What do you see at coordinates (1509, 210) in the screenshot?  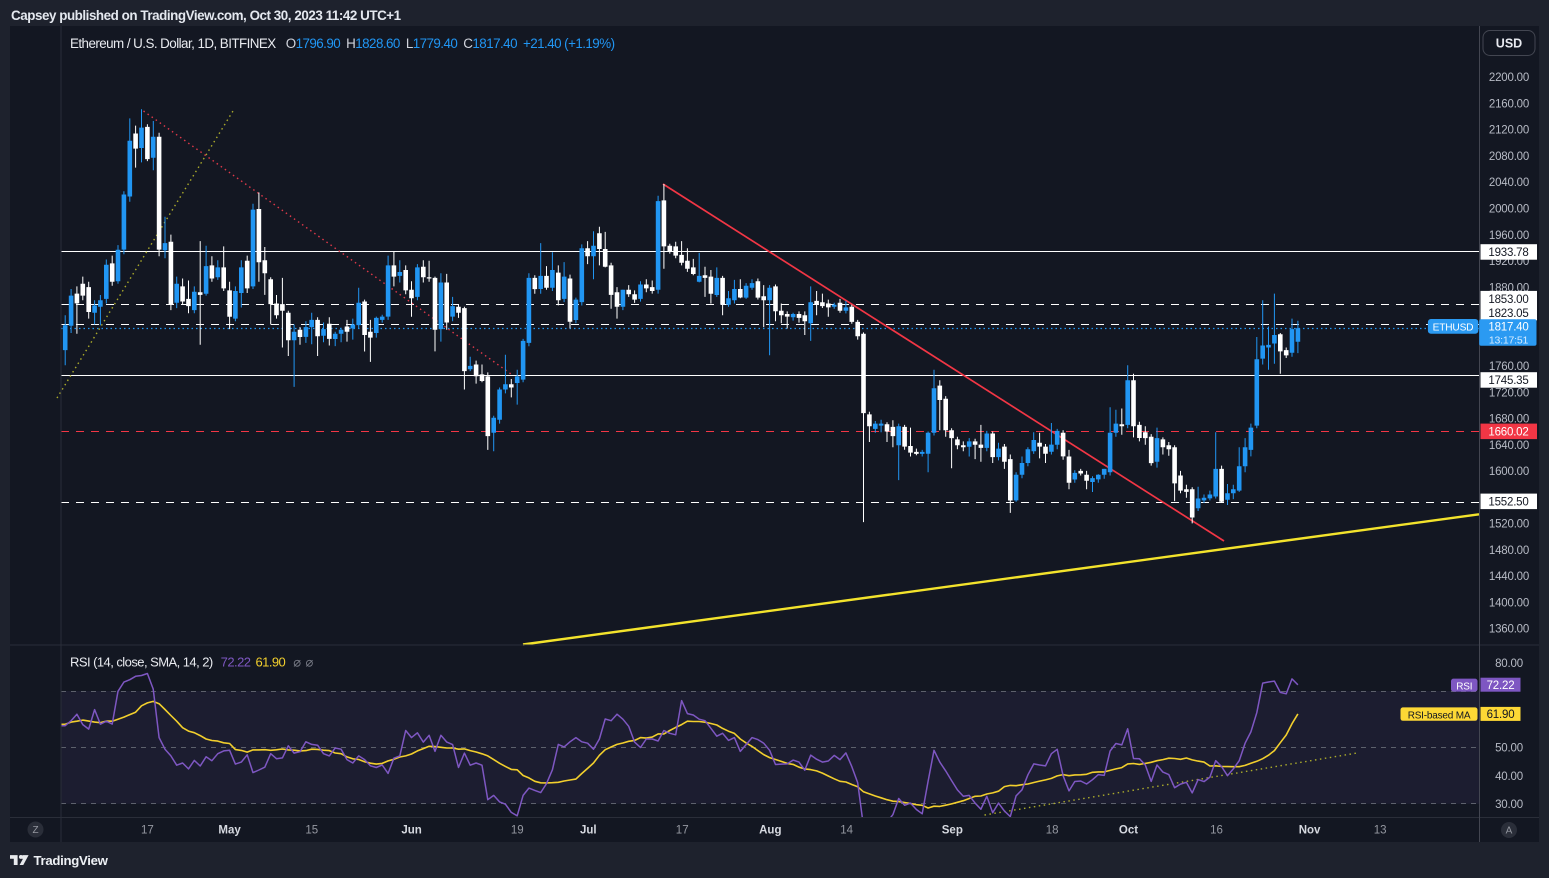 I see `svg-text: 2000.00` at bounding box center [1509, 210].